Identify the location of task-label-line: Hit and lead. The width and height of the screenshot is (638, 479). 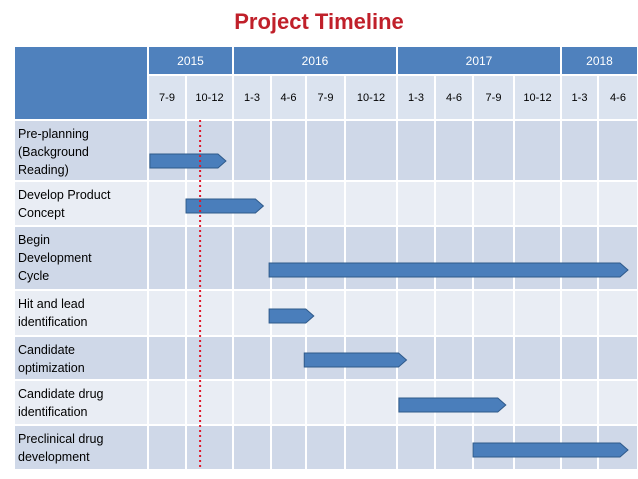
(51, 304).